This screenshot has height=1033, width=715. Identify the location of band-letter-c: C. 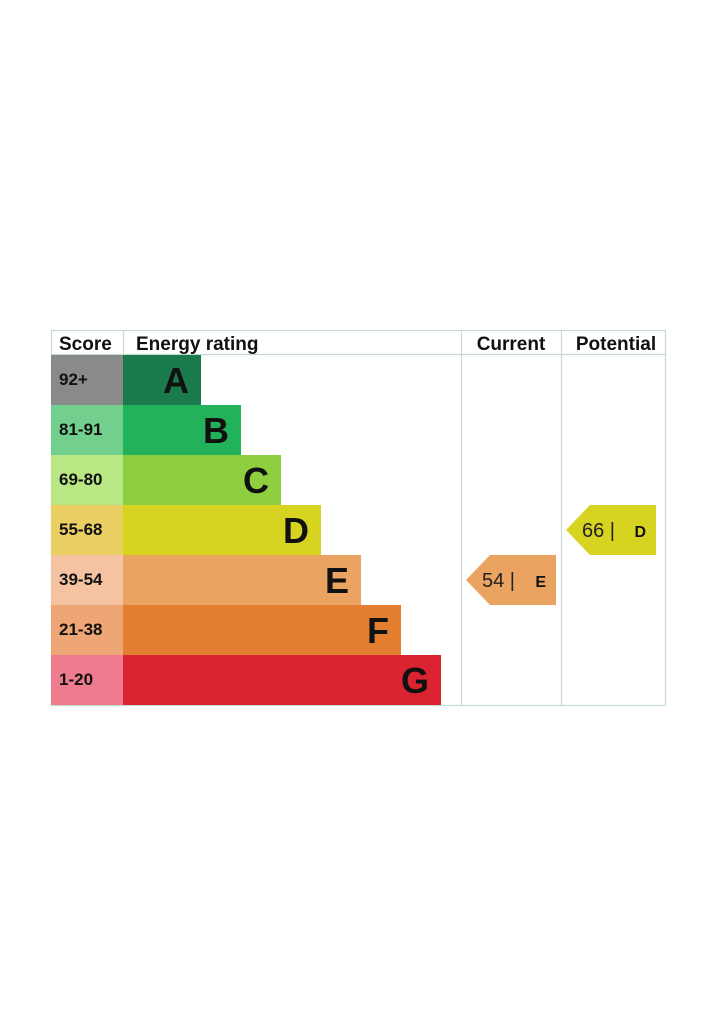
(256, 480).